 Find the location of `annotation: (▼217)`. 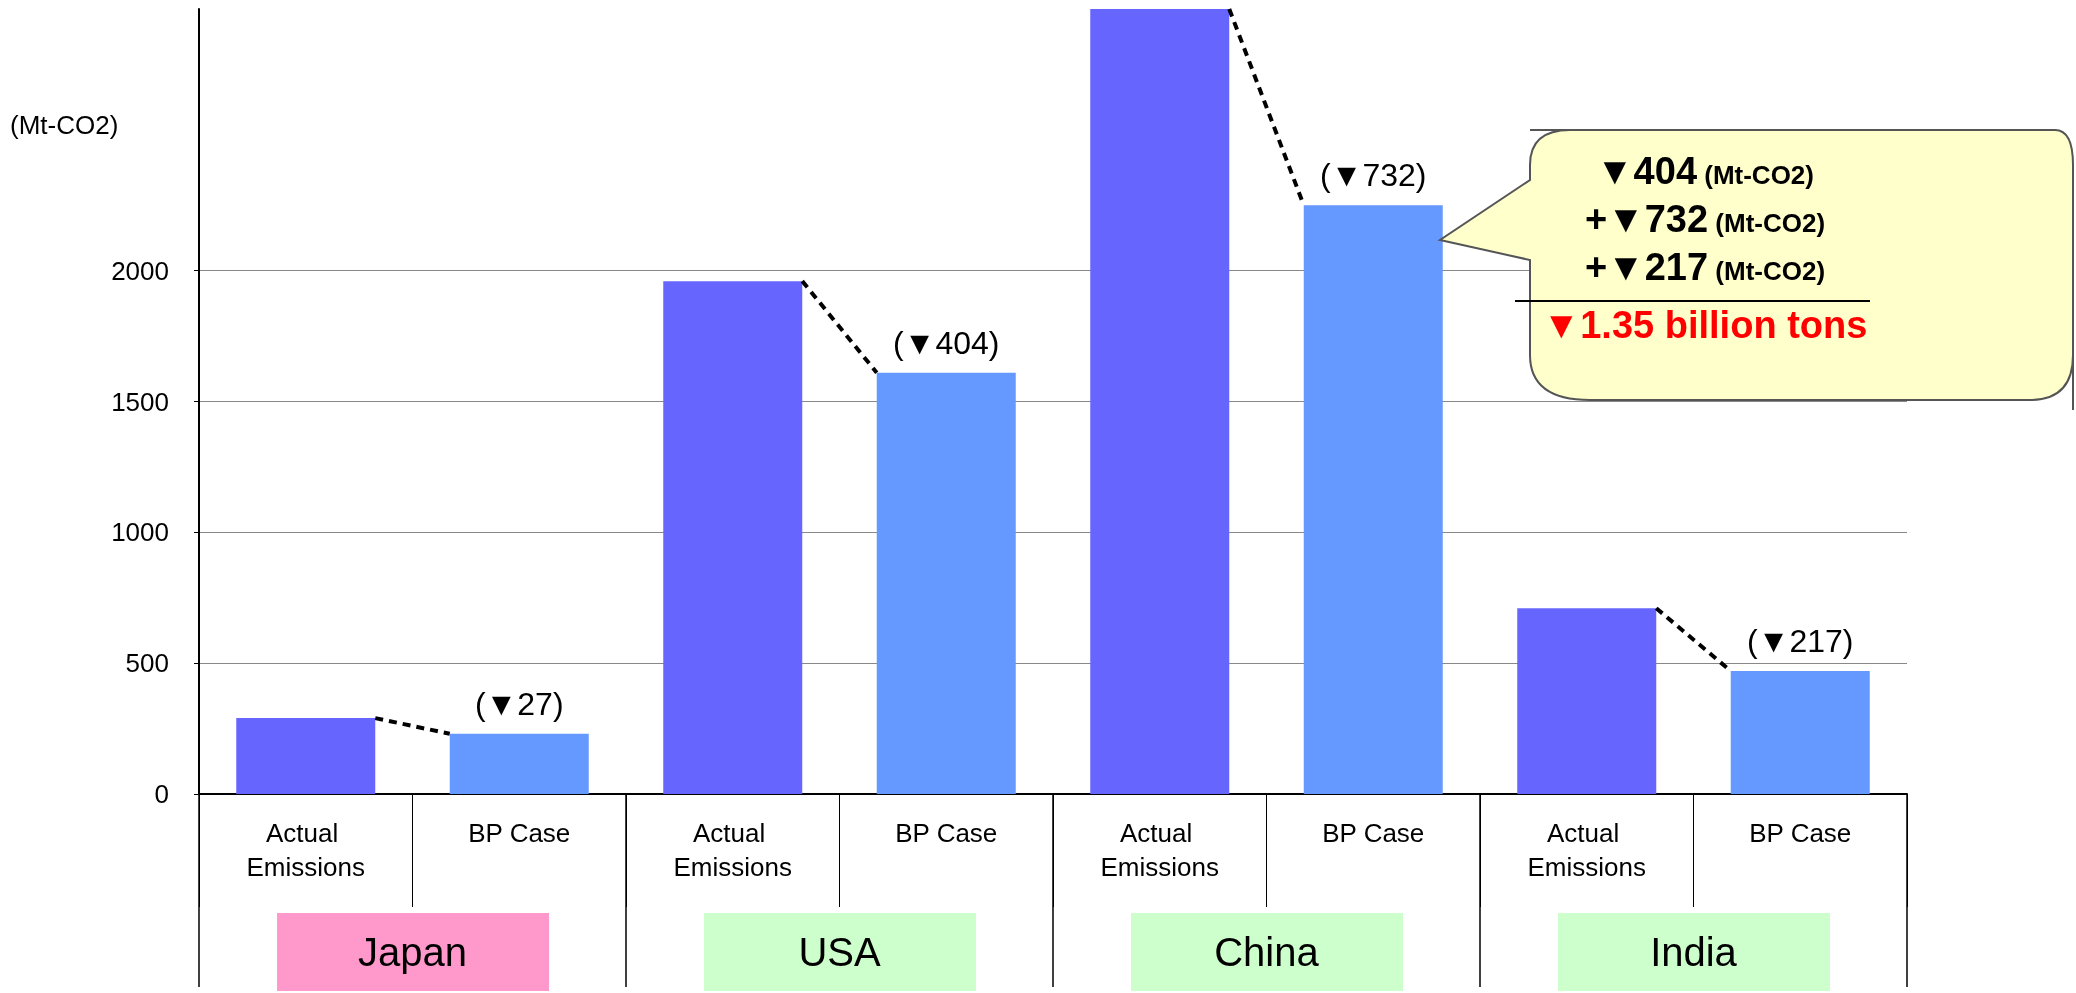

annotation: (▼217) is located at coordinates (1800, 642).